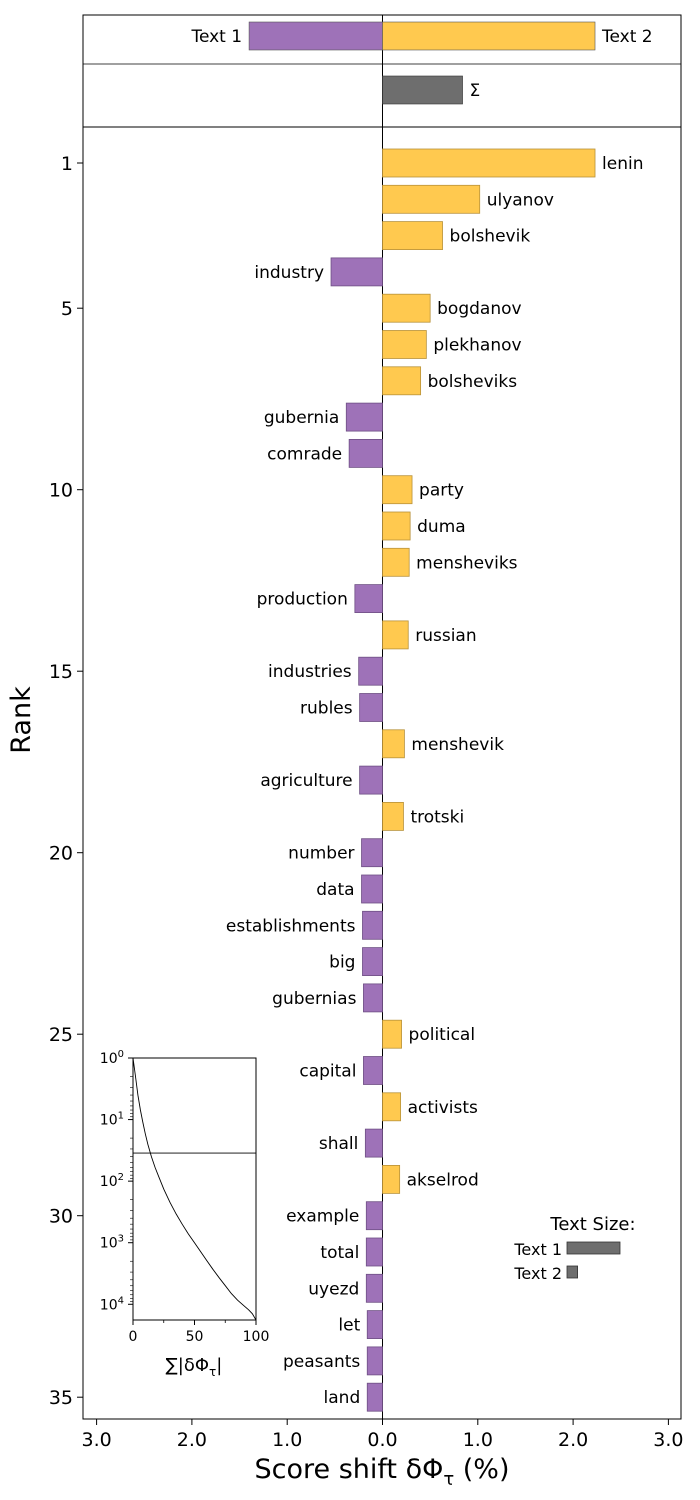  I want to click on bar-mensheviks, so click(396, 562).